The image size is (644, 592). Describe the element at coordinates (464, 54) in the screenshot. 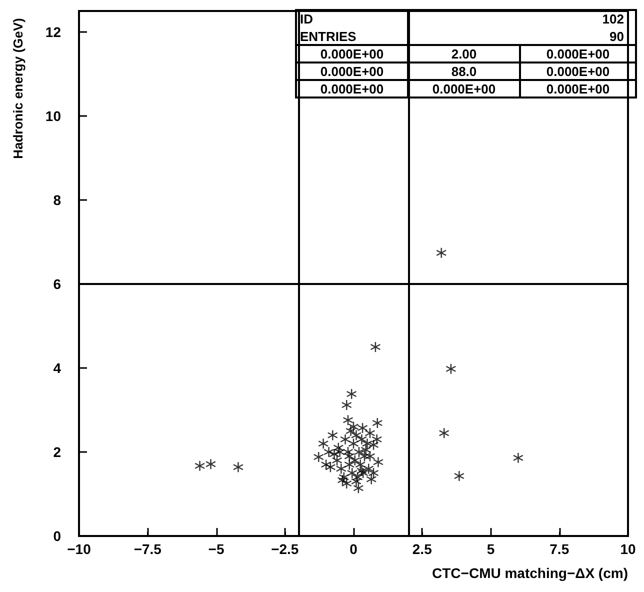

I see `annotation: 2.00` at that location.